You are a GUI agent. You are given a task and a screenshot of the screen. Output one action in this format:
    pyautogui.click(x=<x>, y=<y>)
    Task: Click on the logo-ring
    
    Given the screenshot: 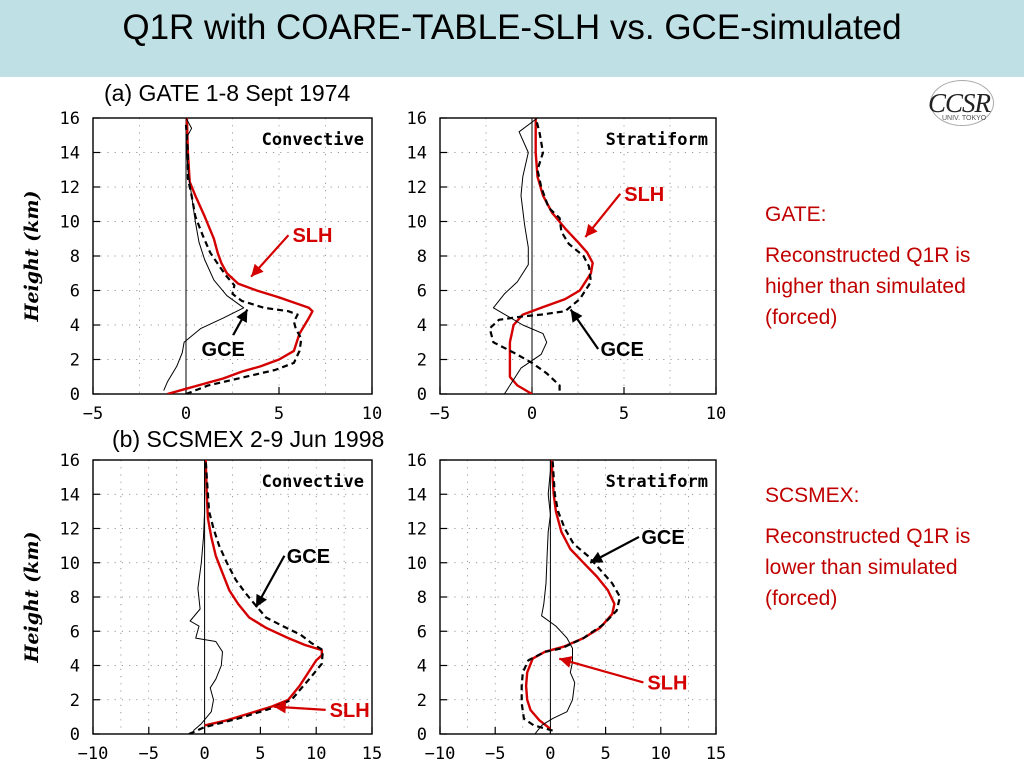 What is the action you would take?
    pyautogui.click(x=962, y=103)
    